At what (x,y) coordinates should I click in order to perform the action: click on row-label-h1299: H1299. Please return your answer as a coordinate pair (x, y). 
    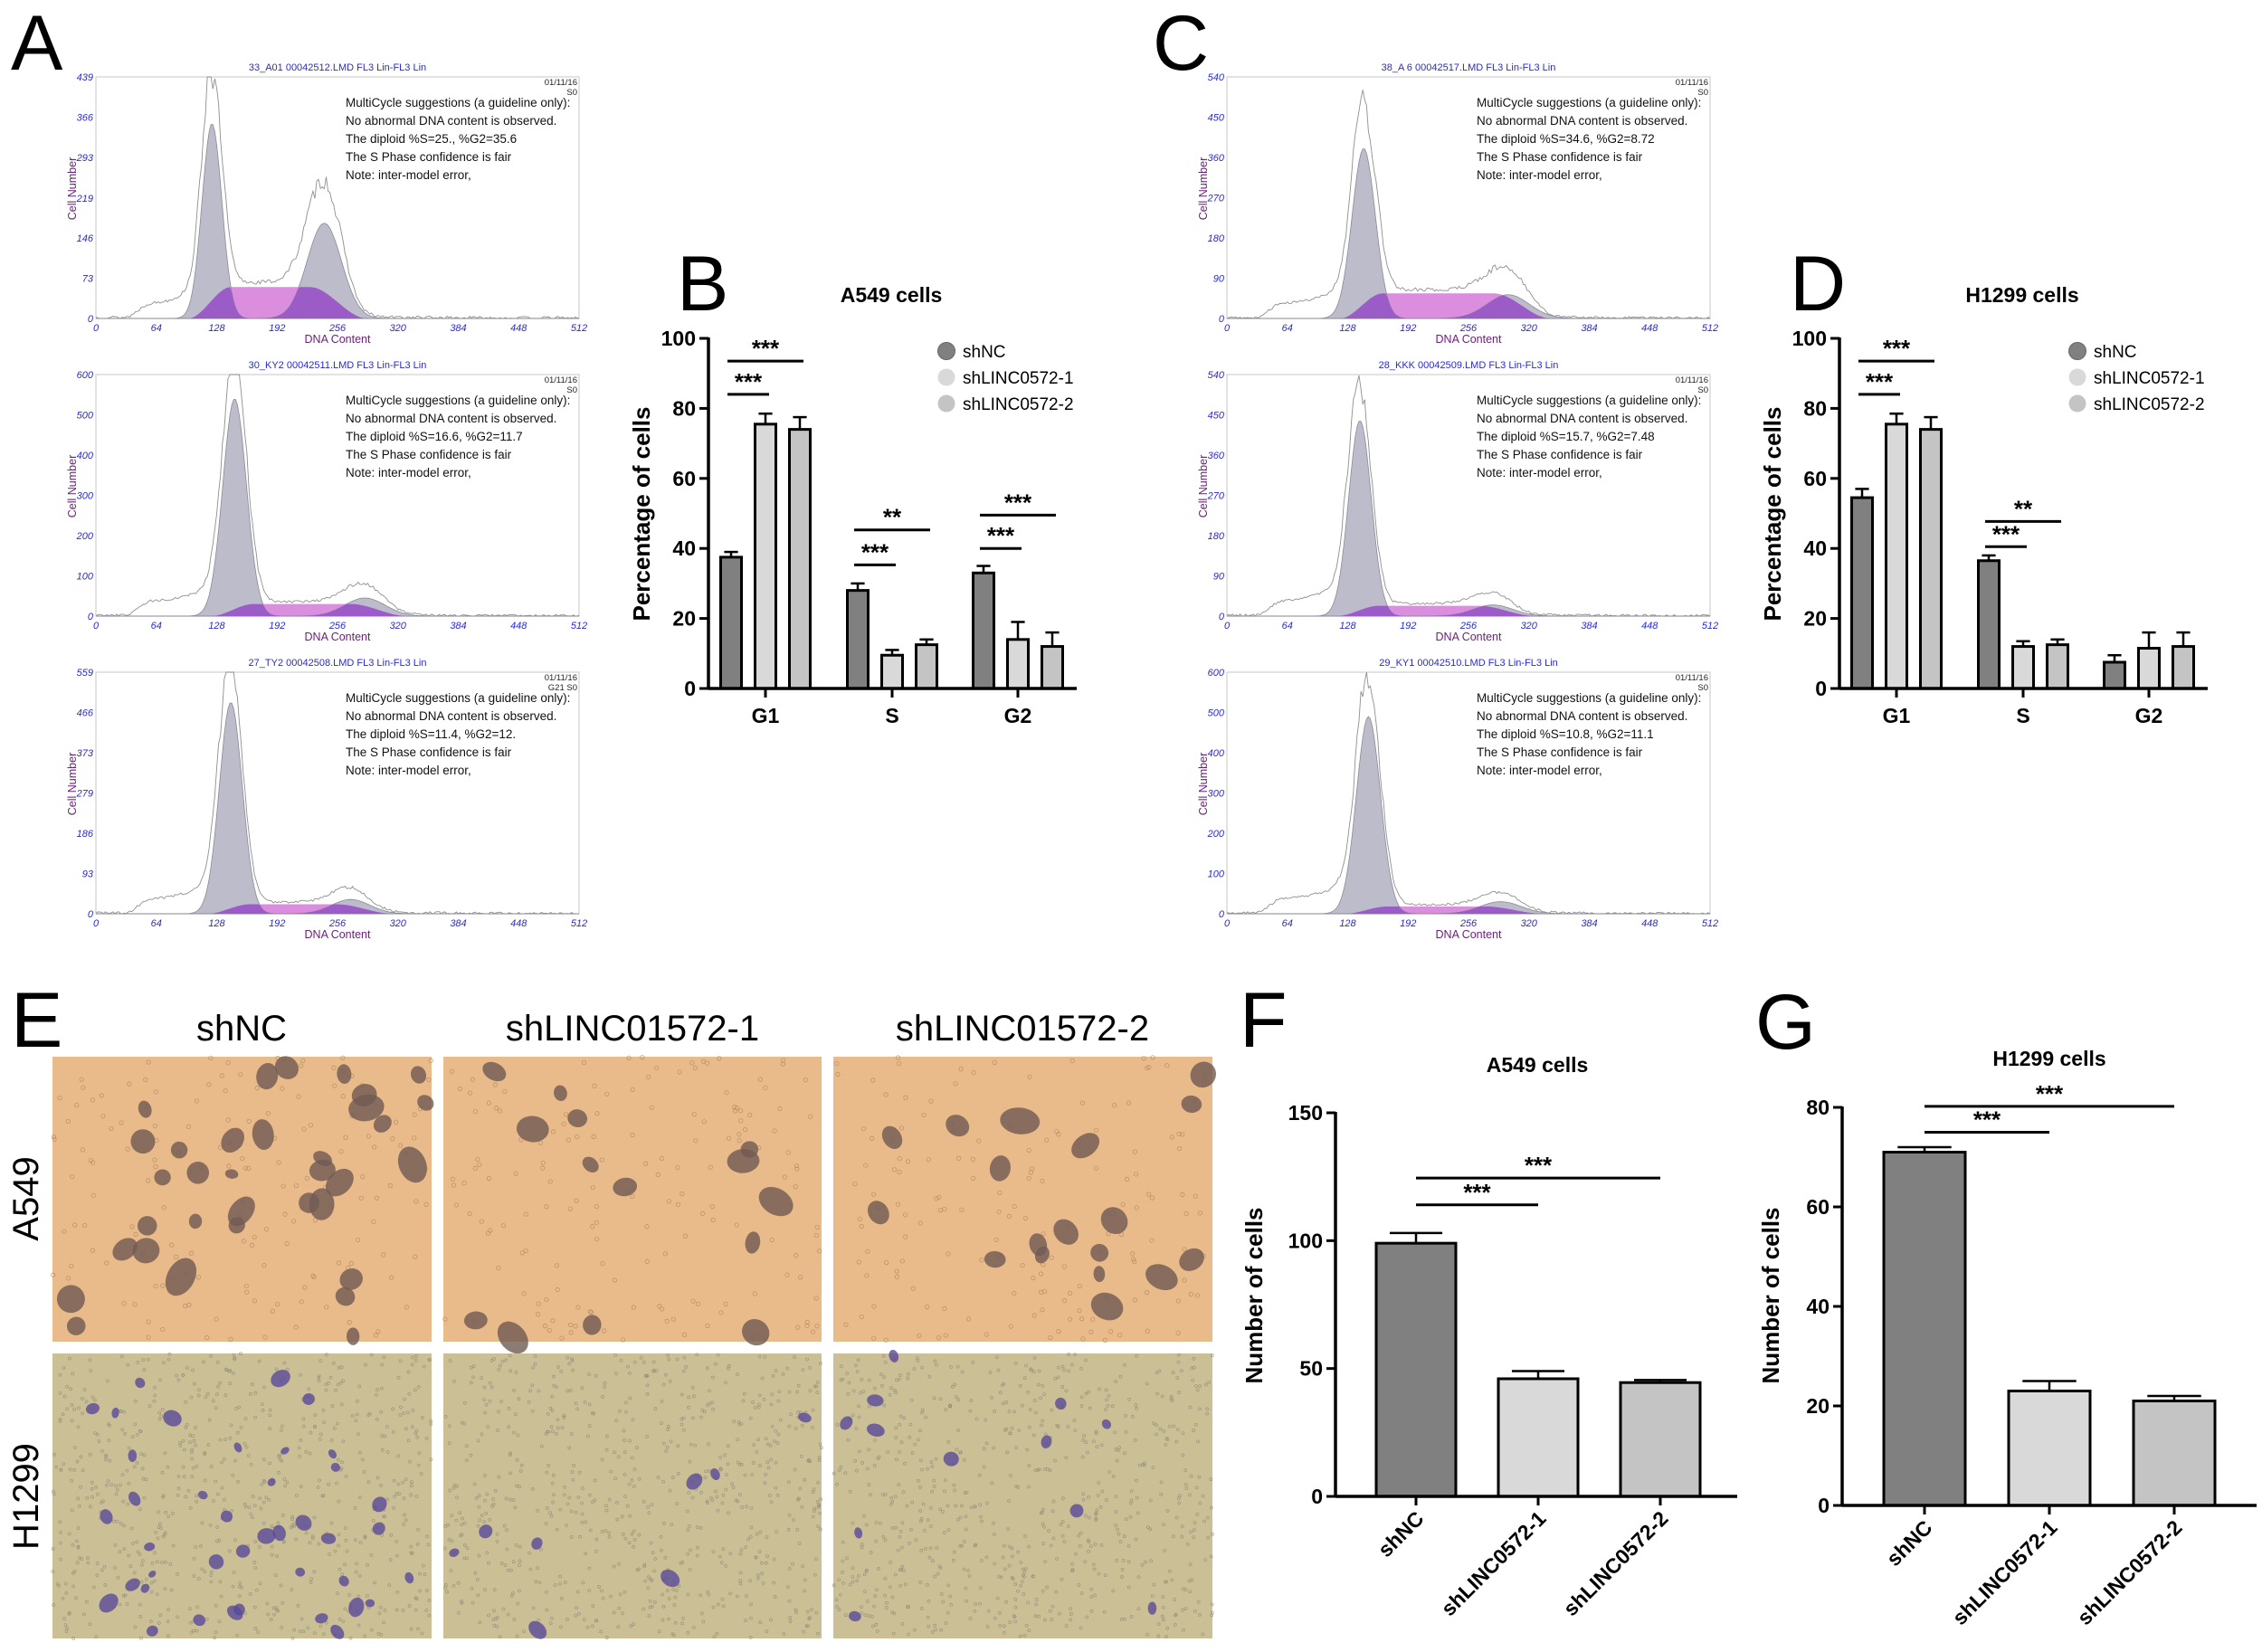
    Looking at the image, I should click on (26, 1496).